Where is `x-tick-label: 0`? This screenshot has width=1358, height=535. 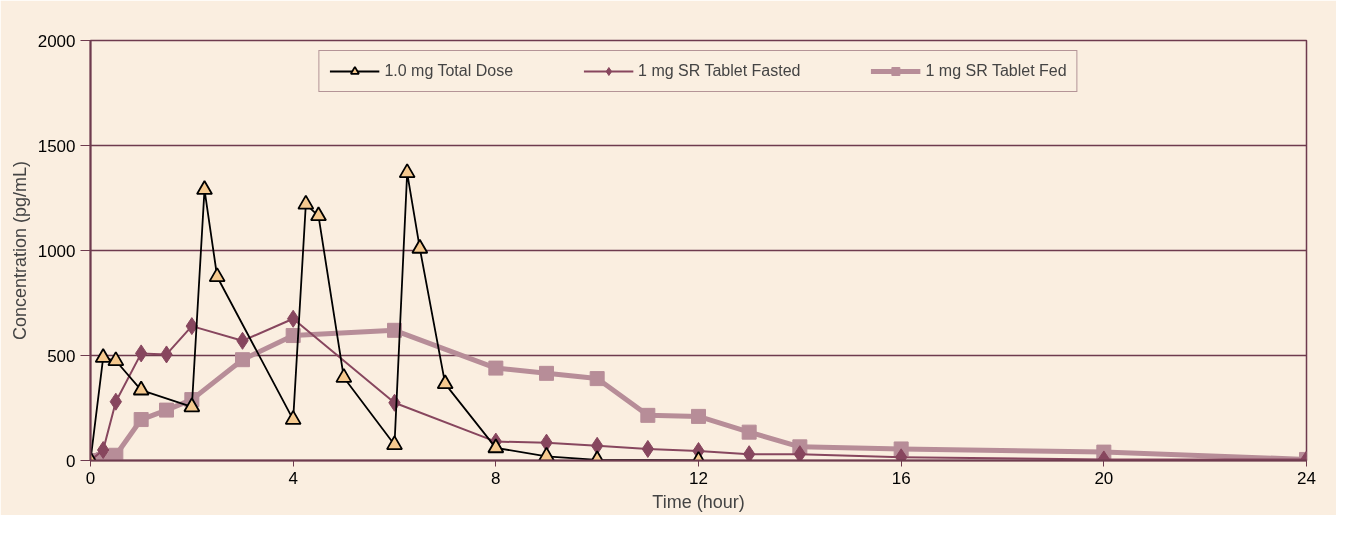
x-tick-label: 0 is located at coordinates (90, 478).